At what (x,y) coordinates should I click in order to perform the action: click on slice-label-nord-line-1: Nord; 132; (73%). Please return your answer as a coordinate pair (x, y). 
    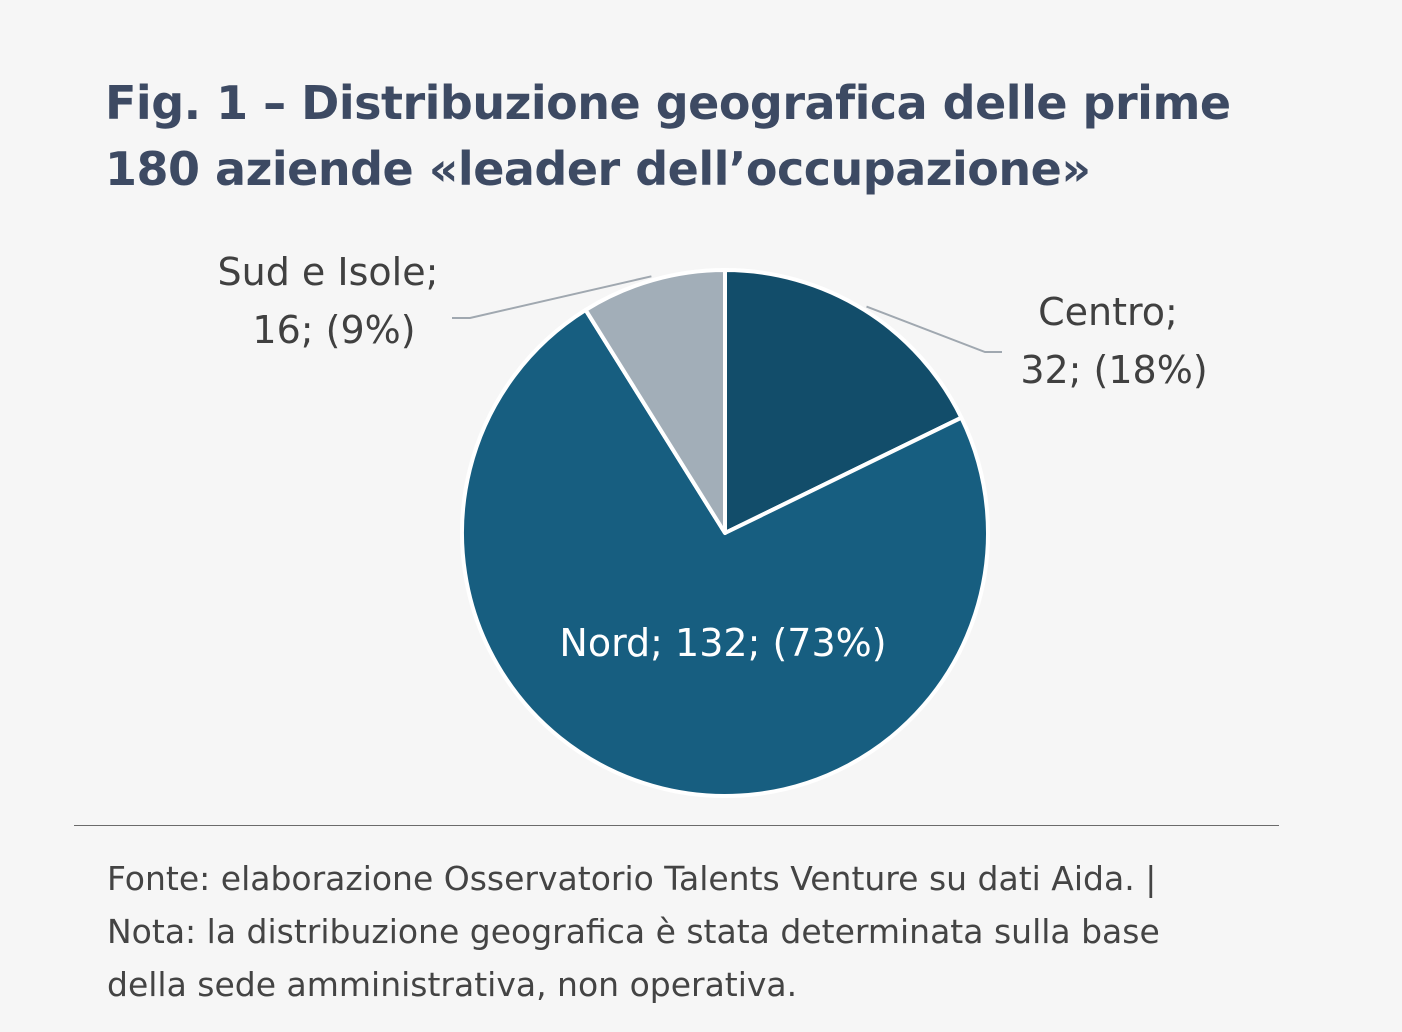
    Looking at the image, I should click on (722, 643).